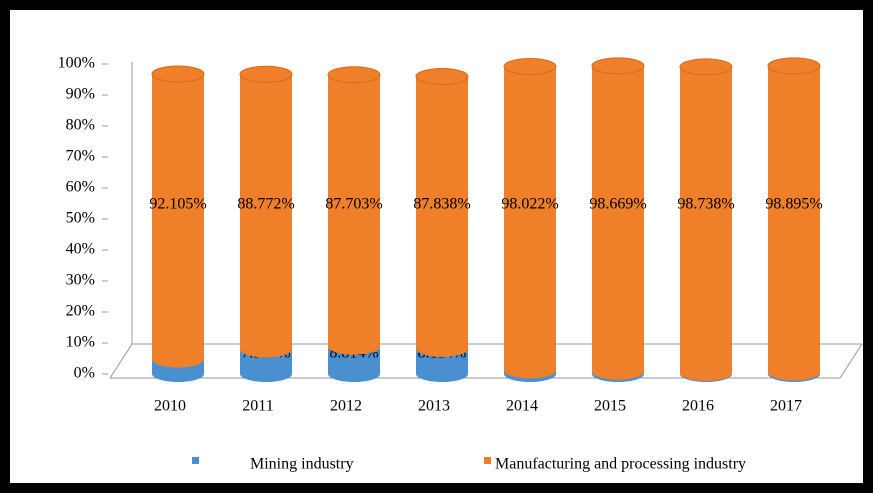 The width and height of the screenshot is (873, 493). Describe the element at coordinates (529, 204) in the screenshot. I see `data-label: 98.022%` at that location.